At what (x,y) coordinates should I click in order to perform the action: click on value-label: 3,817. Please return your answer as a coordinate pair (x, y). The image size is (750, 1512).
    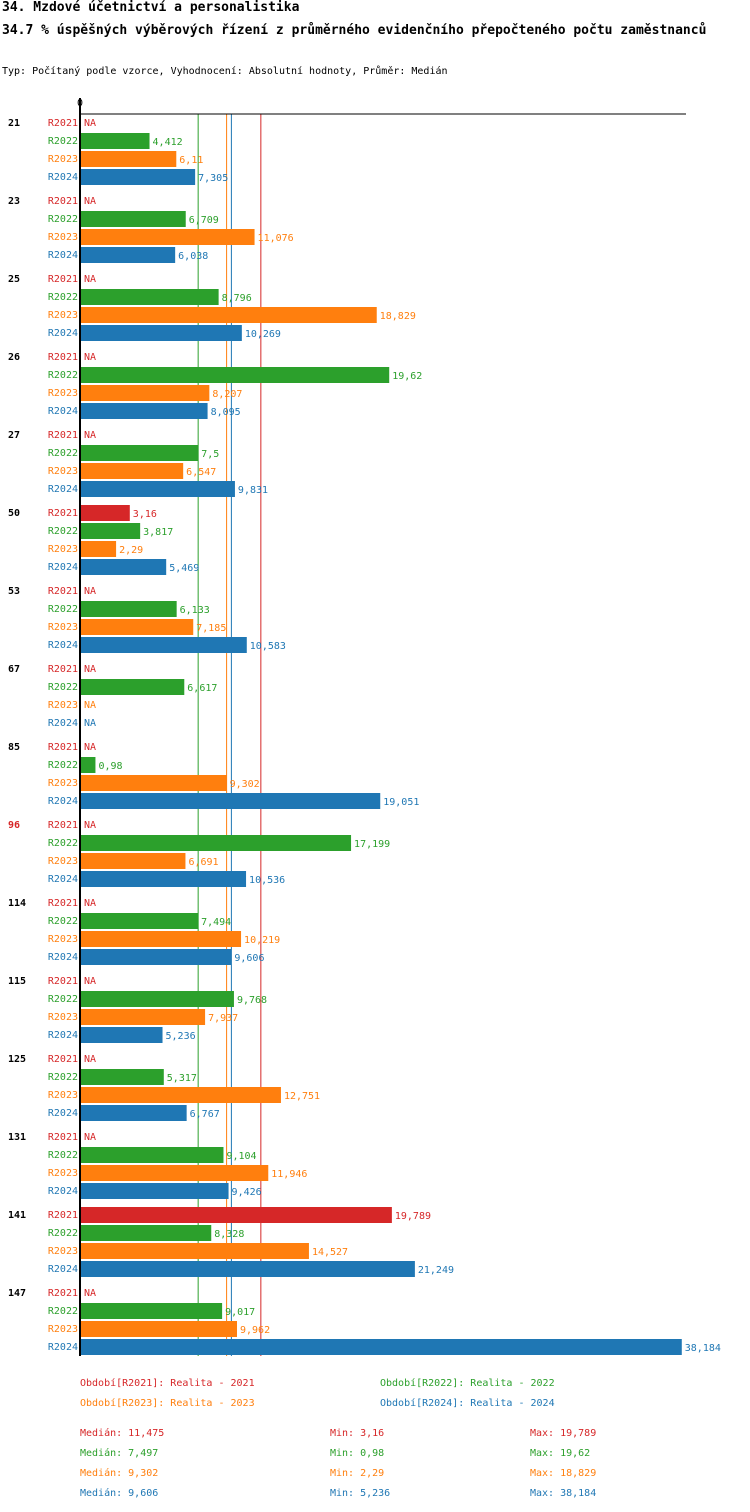
    Looking at the image, I should click on (158, 532).